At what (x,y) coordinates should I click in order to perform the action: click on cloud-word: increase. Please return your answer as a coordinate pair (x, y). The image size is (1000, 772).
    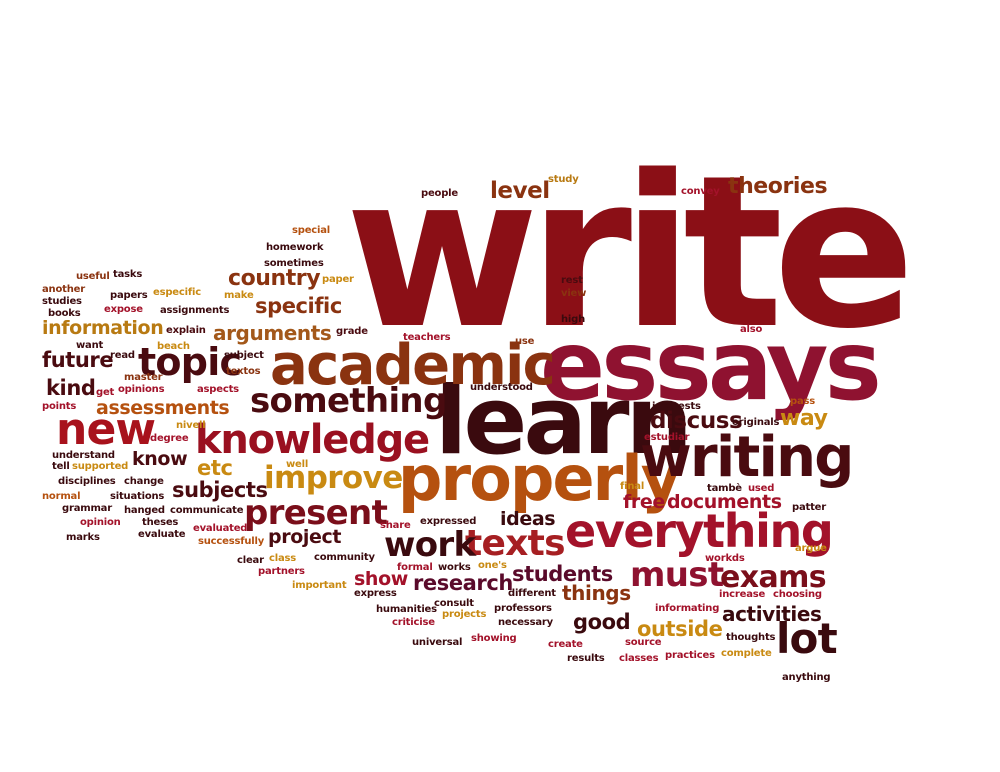
    Looking at the image, I should click on (742, 594).